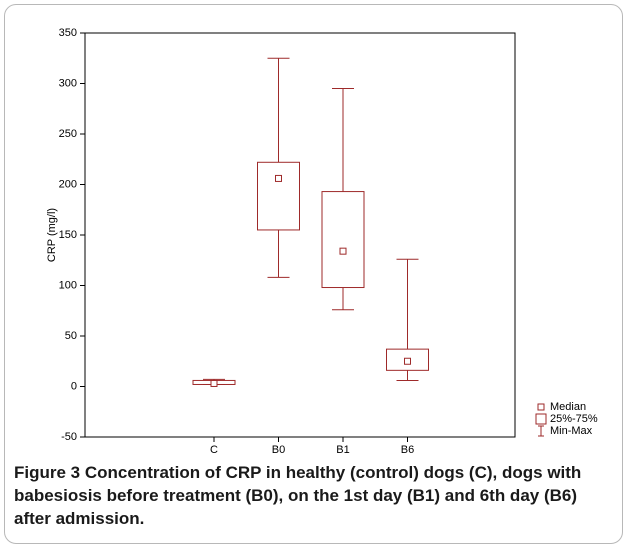  I want to click on x-tick-label: C, so click(214, 450).